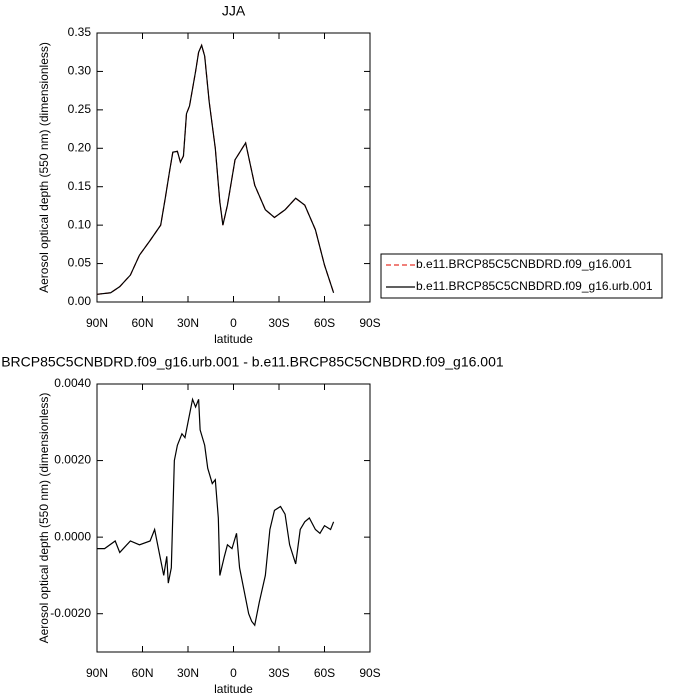  What do you see at coordinates (72, 383) in the screenshot?
I see `y-tick-label: 0.0040` at bounding box center [72, 383].